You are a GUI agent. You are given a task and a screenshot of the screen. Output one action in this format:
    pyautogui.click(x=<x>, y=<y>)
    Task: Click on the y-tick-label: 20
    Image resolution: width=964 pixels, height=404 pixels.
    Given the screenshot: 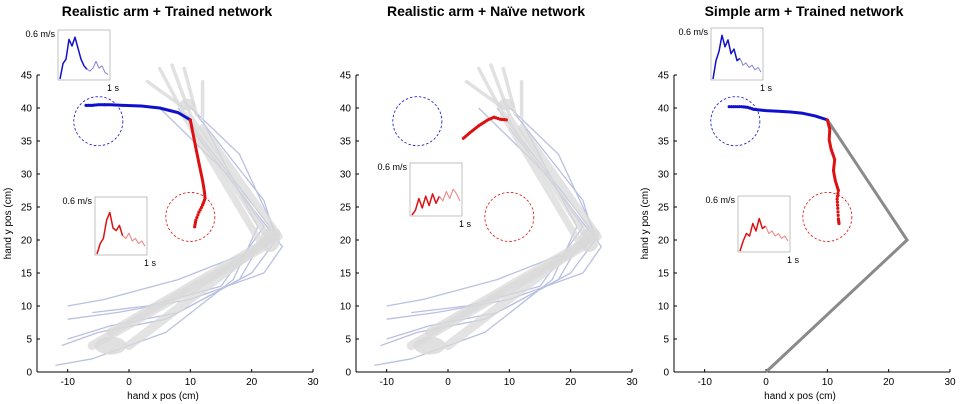 What is the action you would take?
    pyautogui.click(x=346, y=241)
    